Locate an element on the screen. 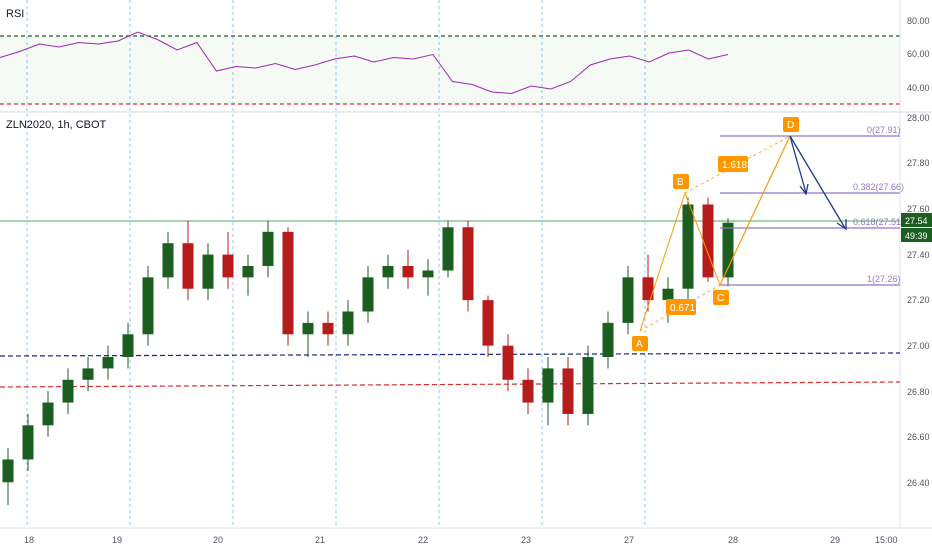 Image resolution: width=932 pixels, height=550 pixels. pattern-point-d: D is located at coordinates (791, 124).